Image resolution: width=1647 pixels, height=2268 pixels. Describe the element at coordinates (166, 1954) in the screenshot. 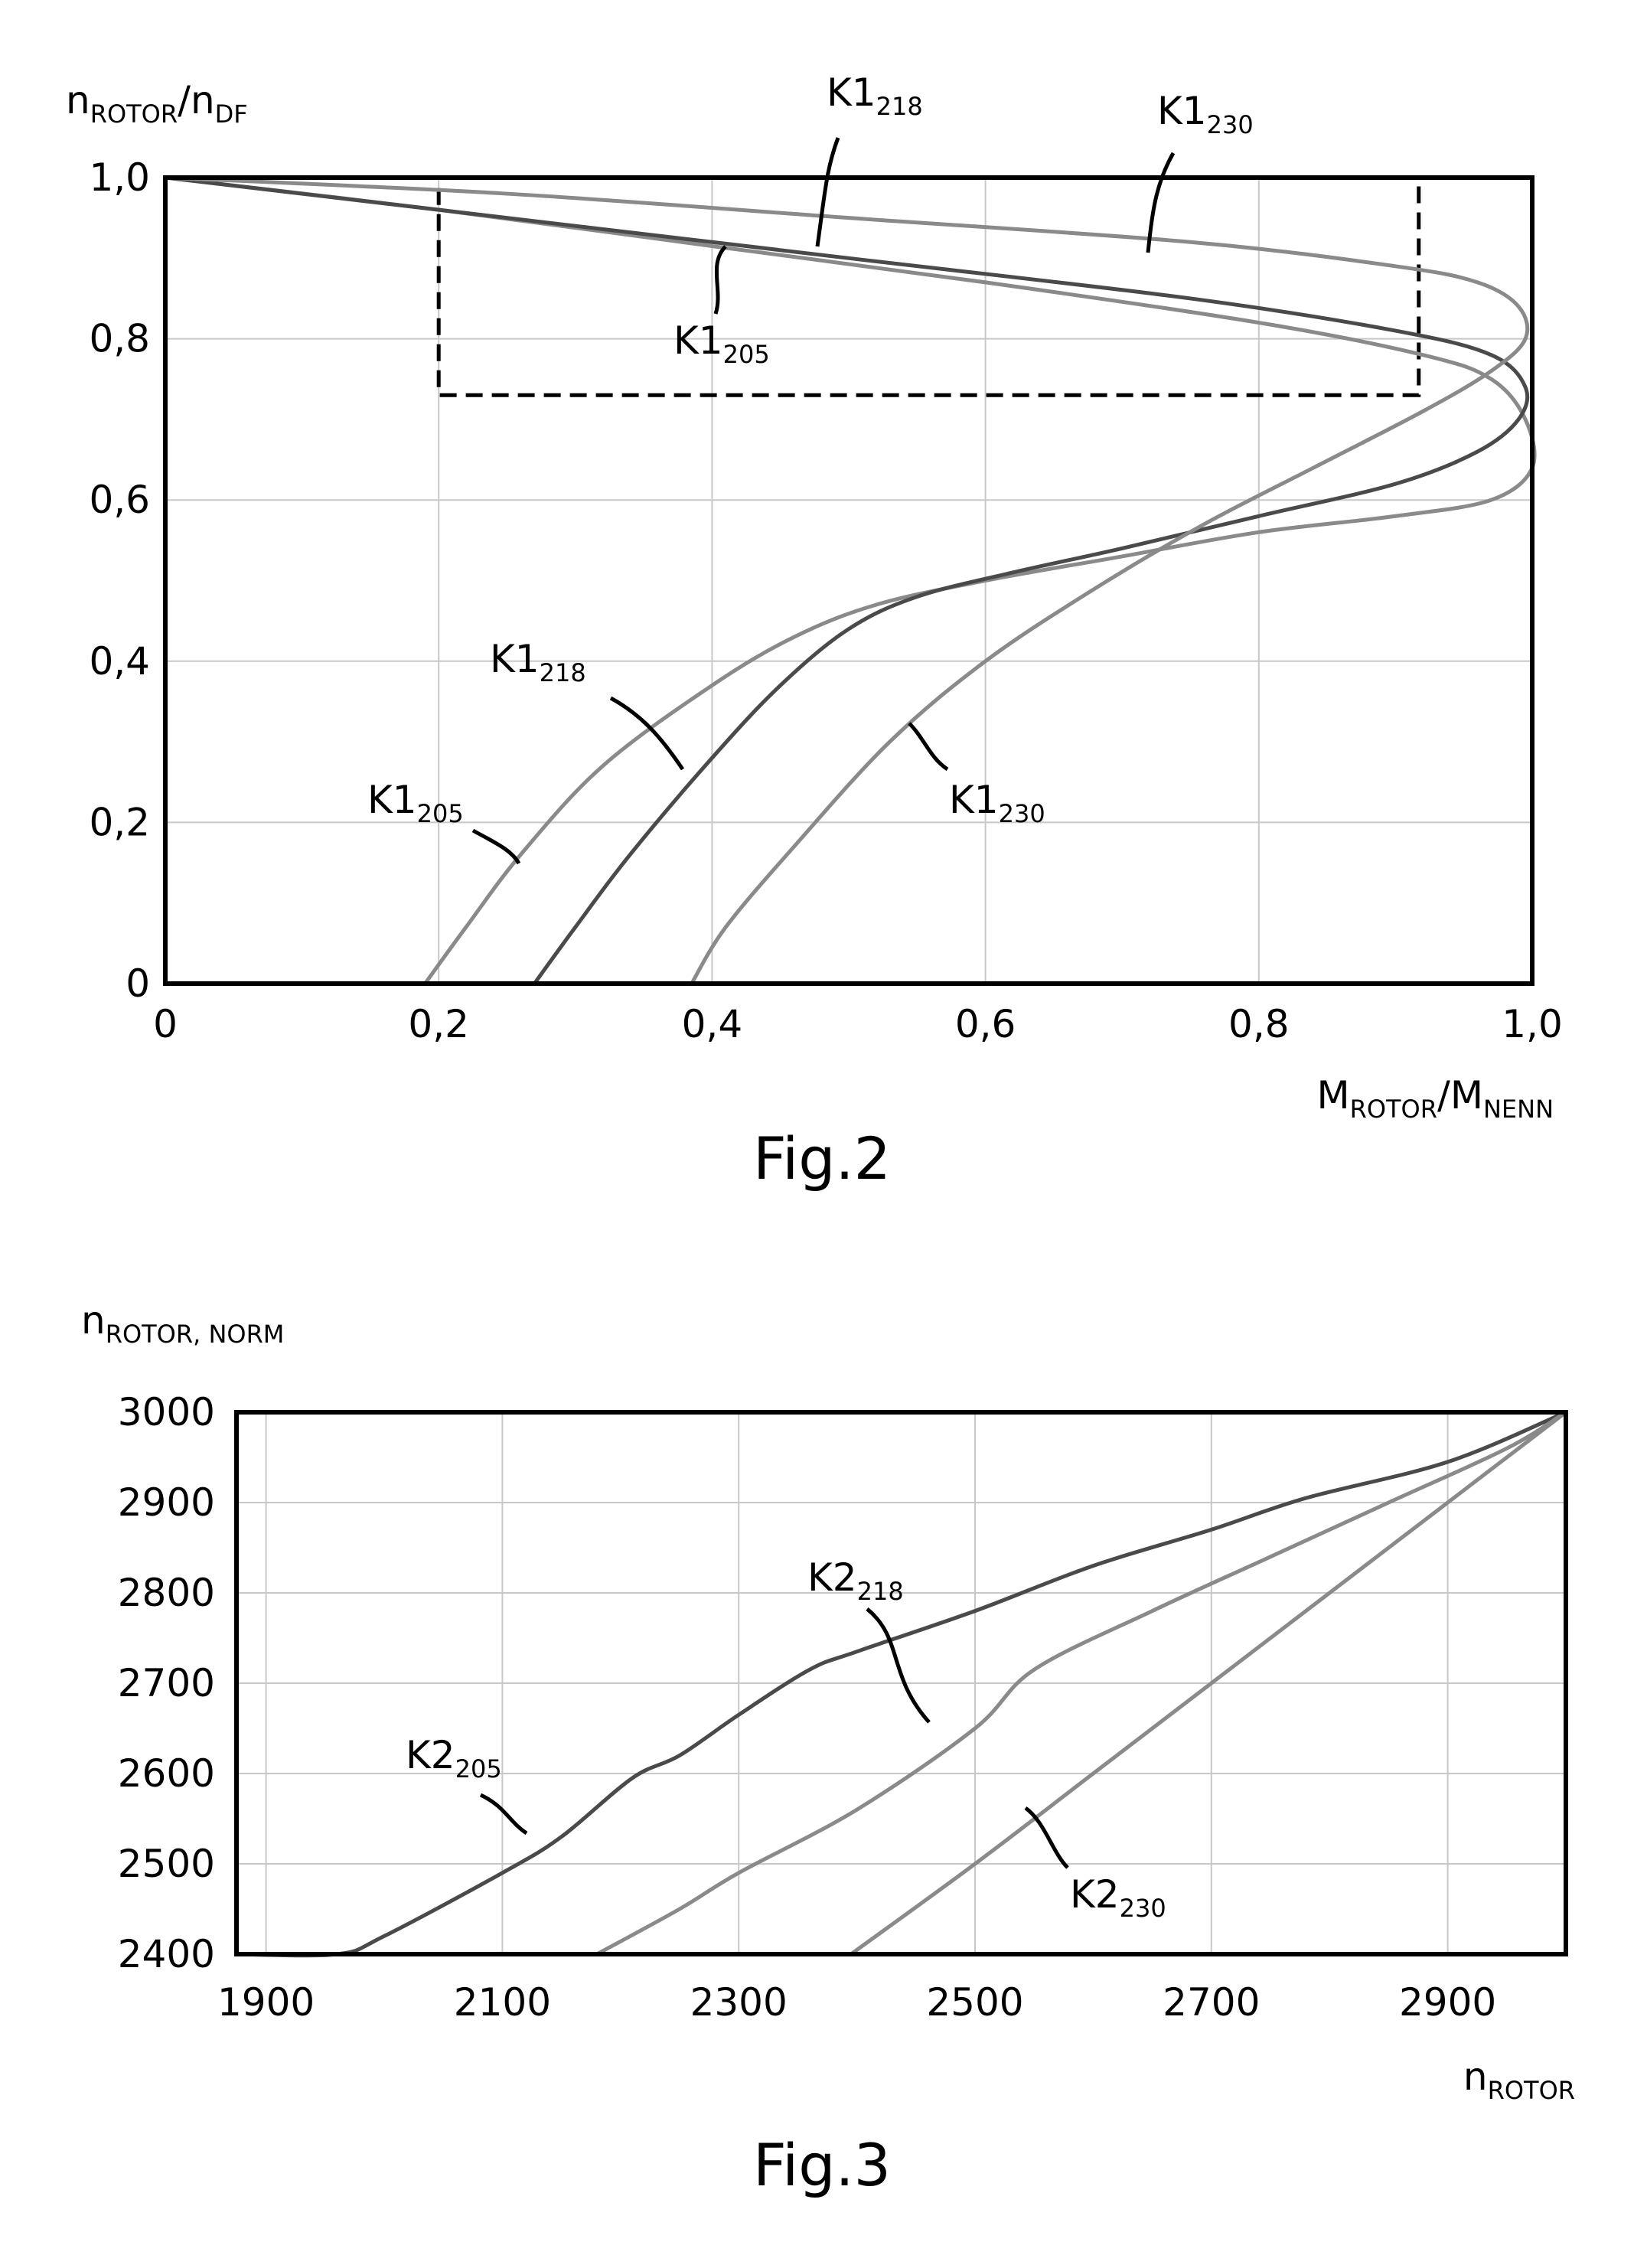

I see `y-tick-label: 2400` at that location.